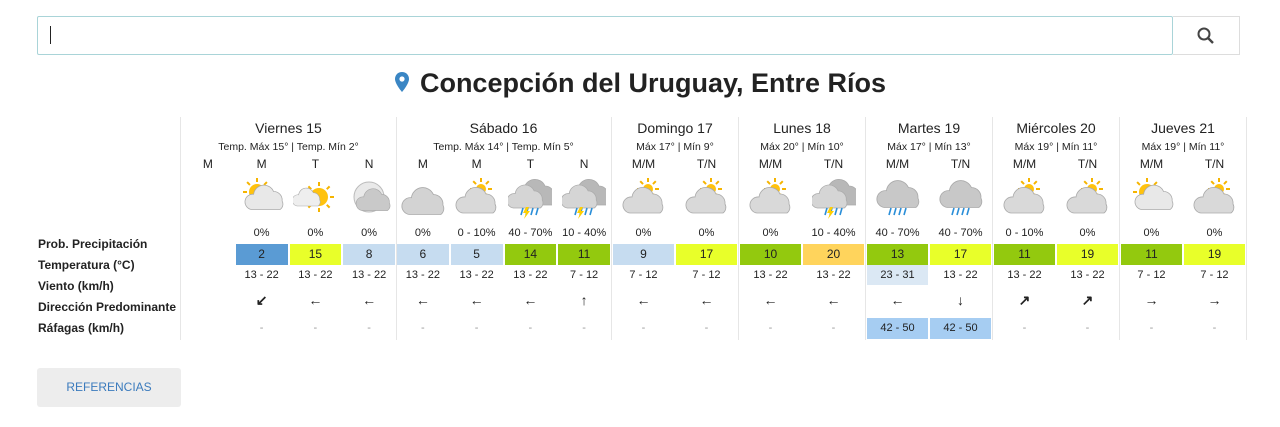 This screenshot has width=1280, height=427. I want to click on row-label: Temperatura (°C), so click(86, 265).